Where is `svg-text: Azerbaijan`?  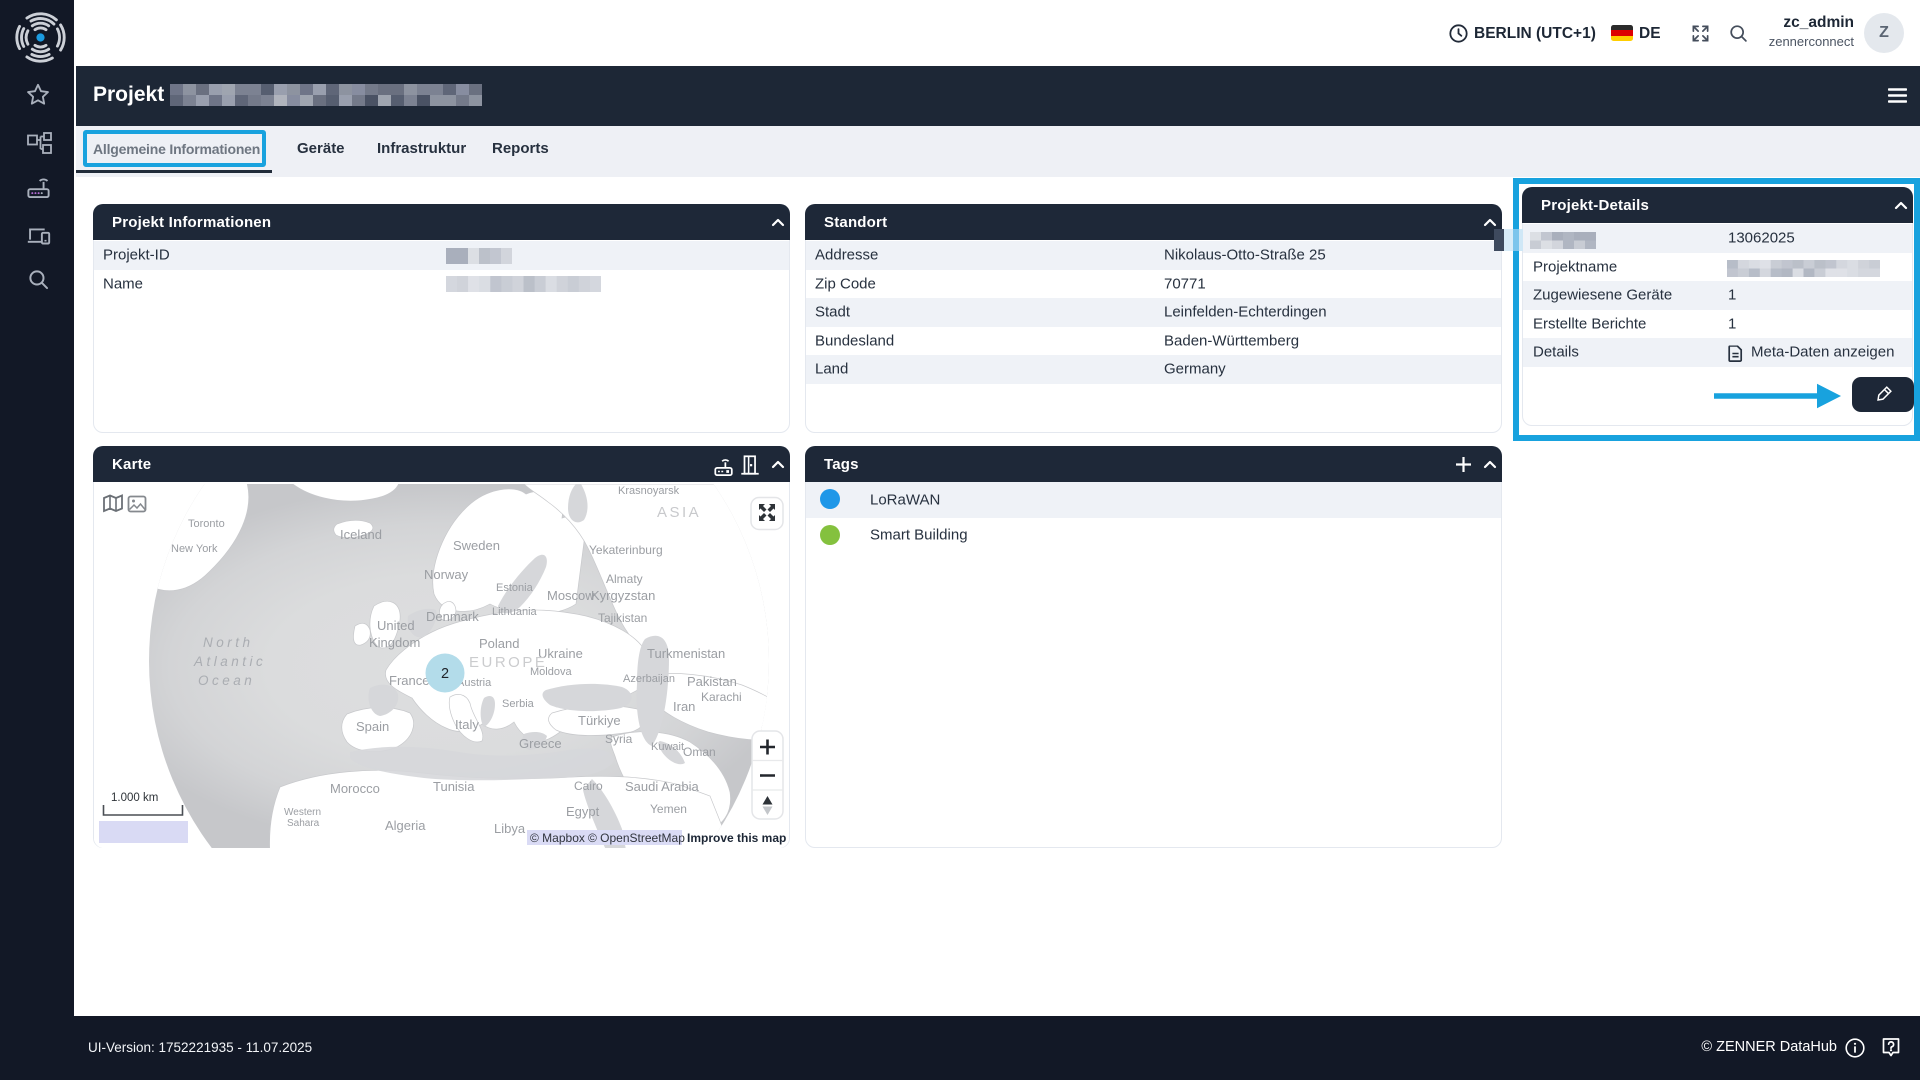 svg-text: Azerbaijan is located at coordinates (649, 679).